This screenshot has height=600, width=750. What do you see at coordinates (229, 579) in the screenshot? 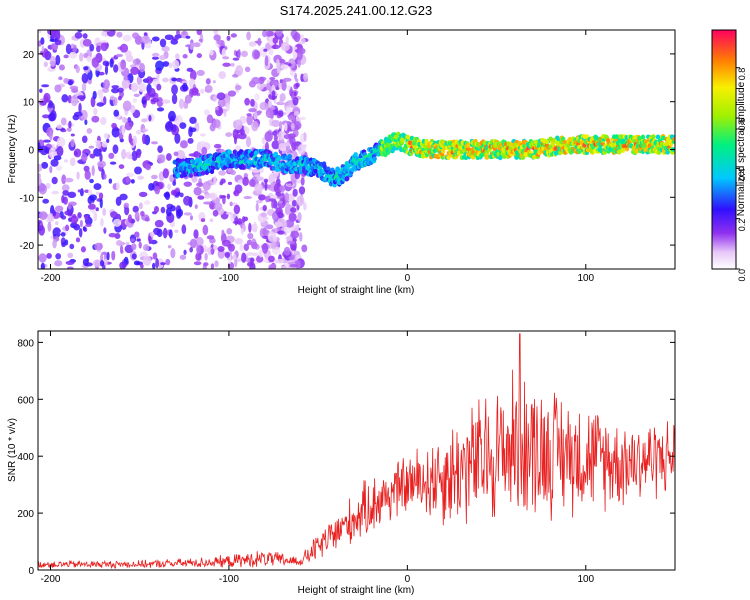
I see `x-tick-label: -100` at bounding box center [229, 579].